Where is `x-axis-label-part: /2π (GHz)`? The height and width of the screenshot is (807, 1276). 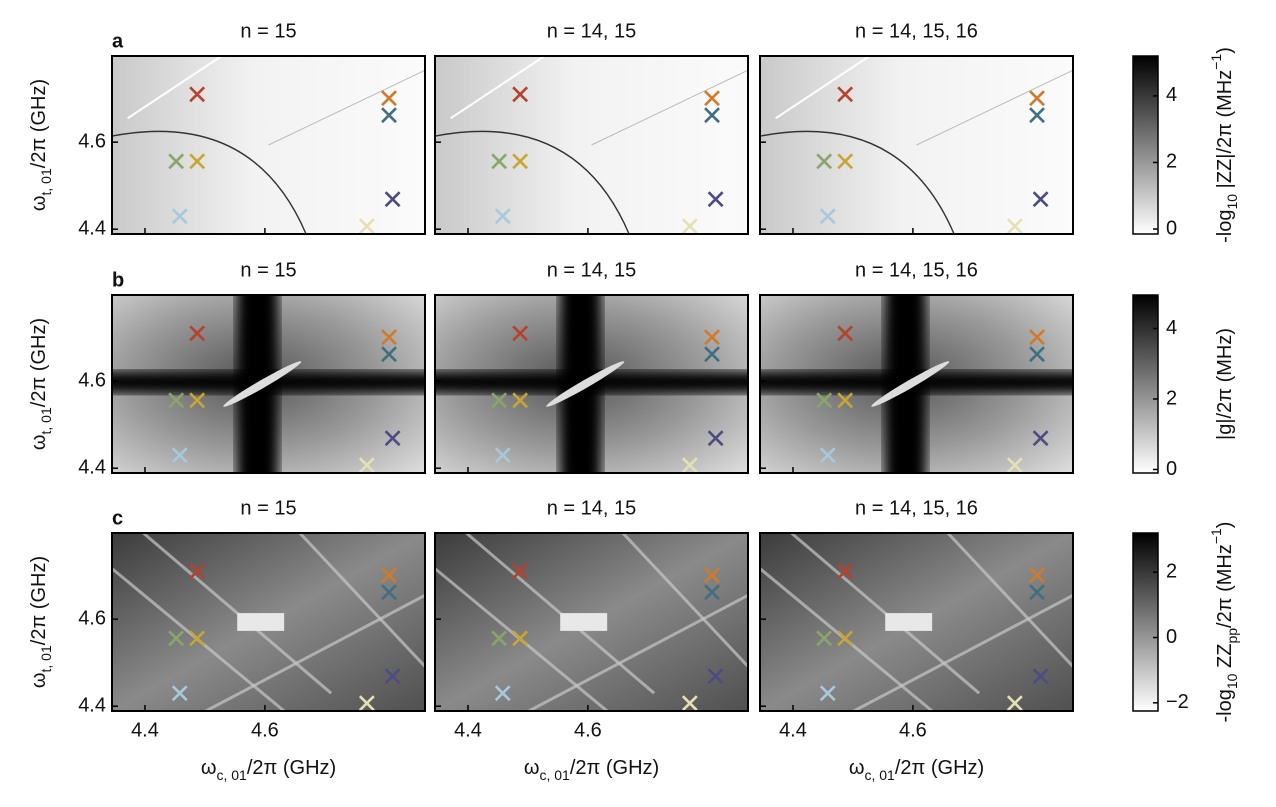 x-axis-label-part: /2π (GHz) is located at coordinates (939, 768).